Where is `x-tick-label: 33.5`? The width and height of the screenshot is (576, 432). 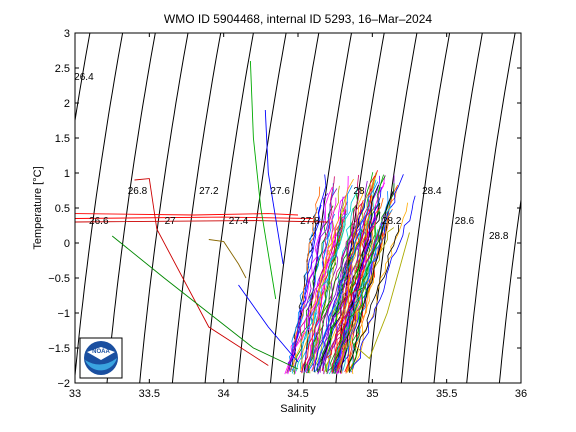
x-tick-label: 33.5 is located at coordinates (149, 394).